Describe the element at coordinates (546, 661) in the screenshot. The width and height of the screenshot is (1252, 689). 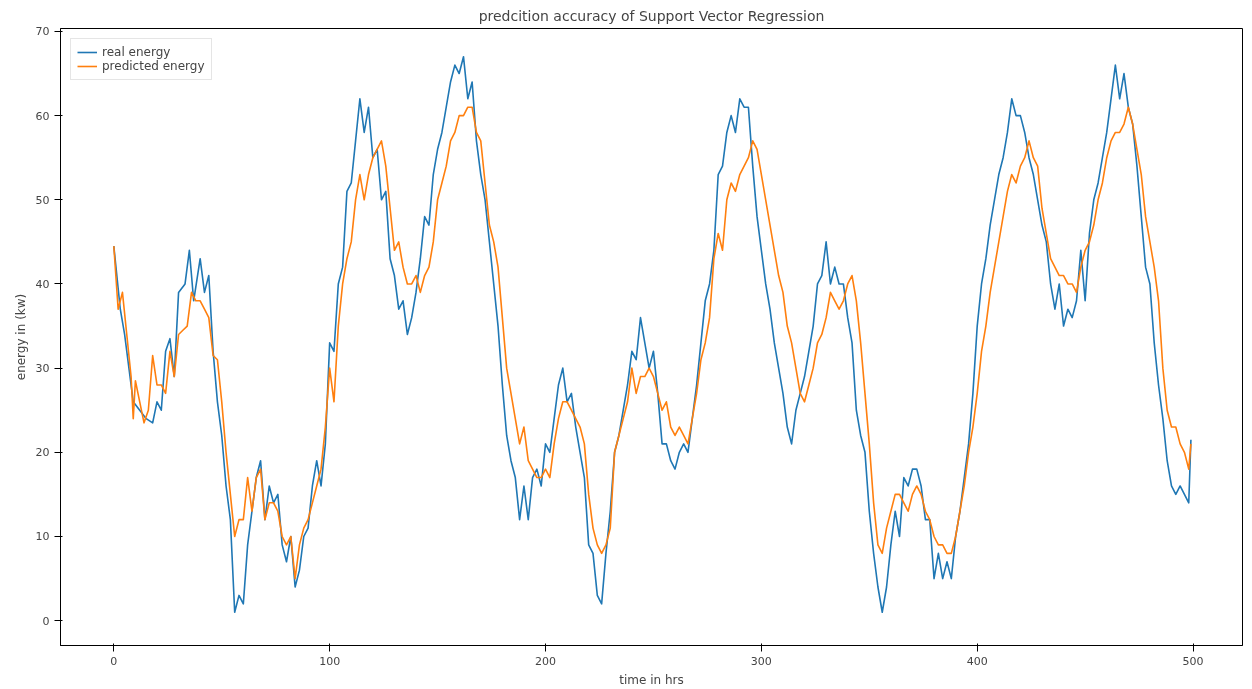
I see `x-tick-label: 200` at that location.